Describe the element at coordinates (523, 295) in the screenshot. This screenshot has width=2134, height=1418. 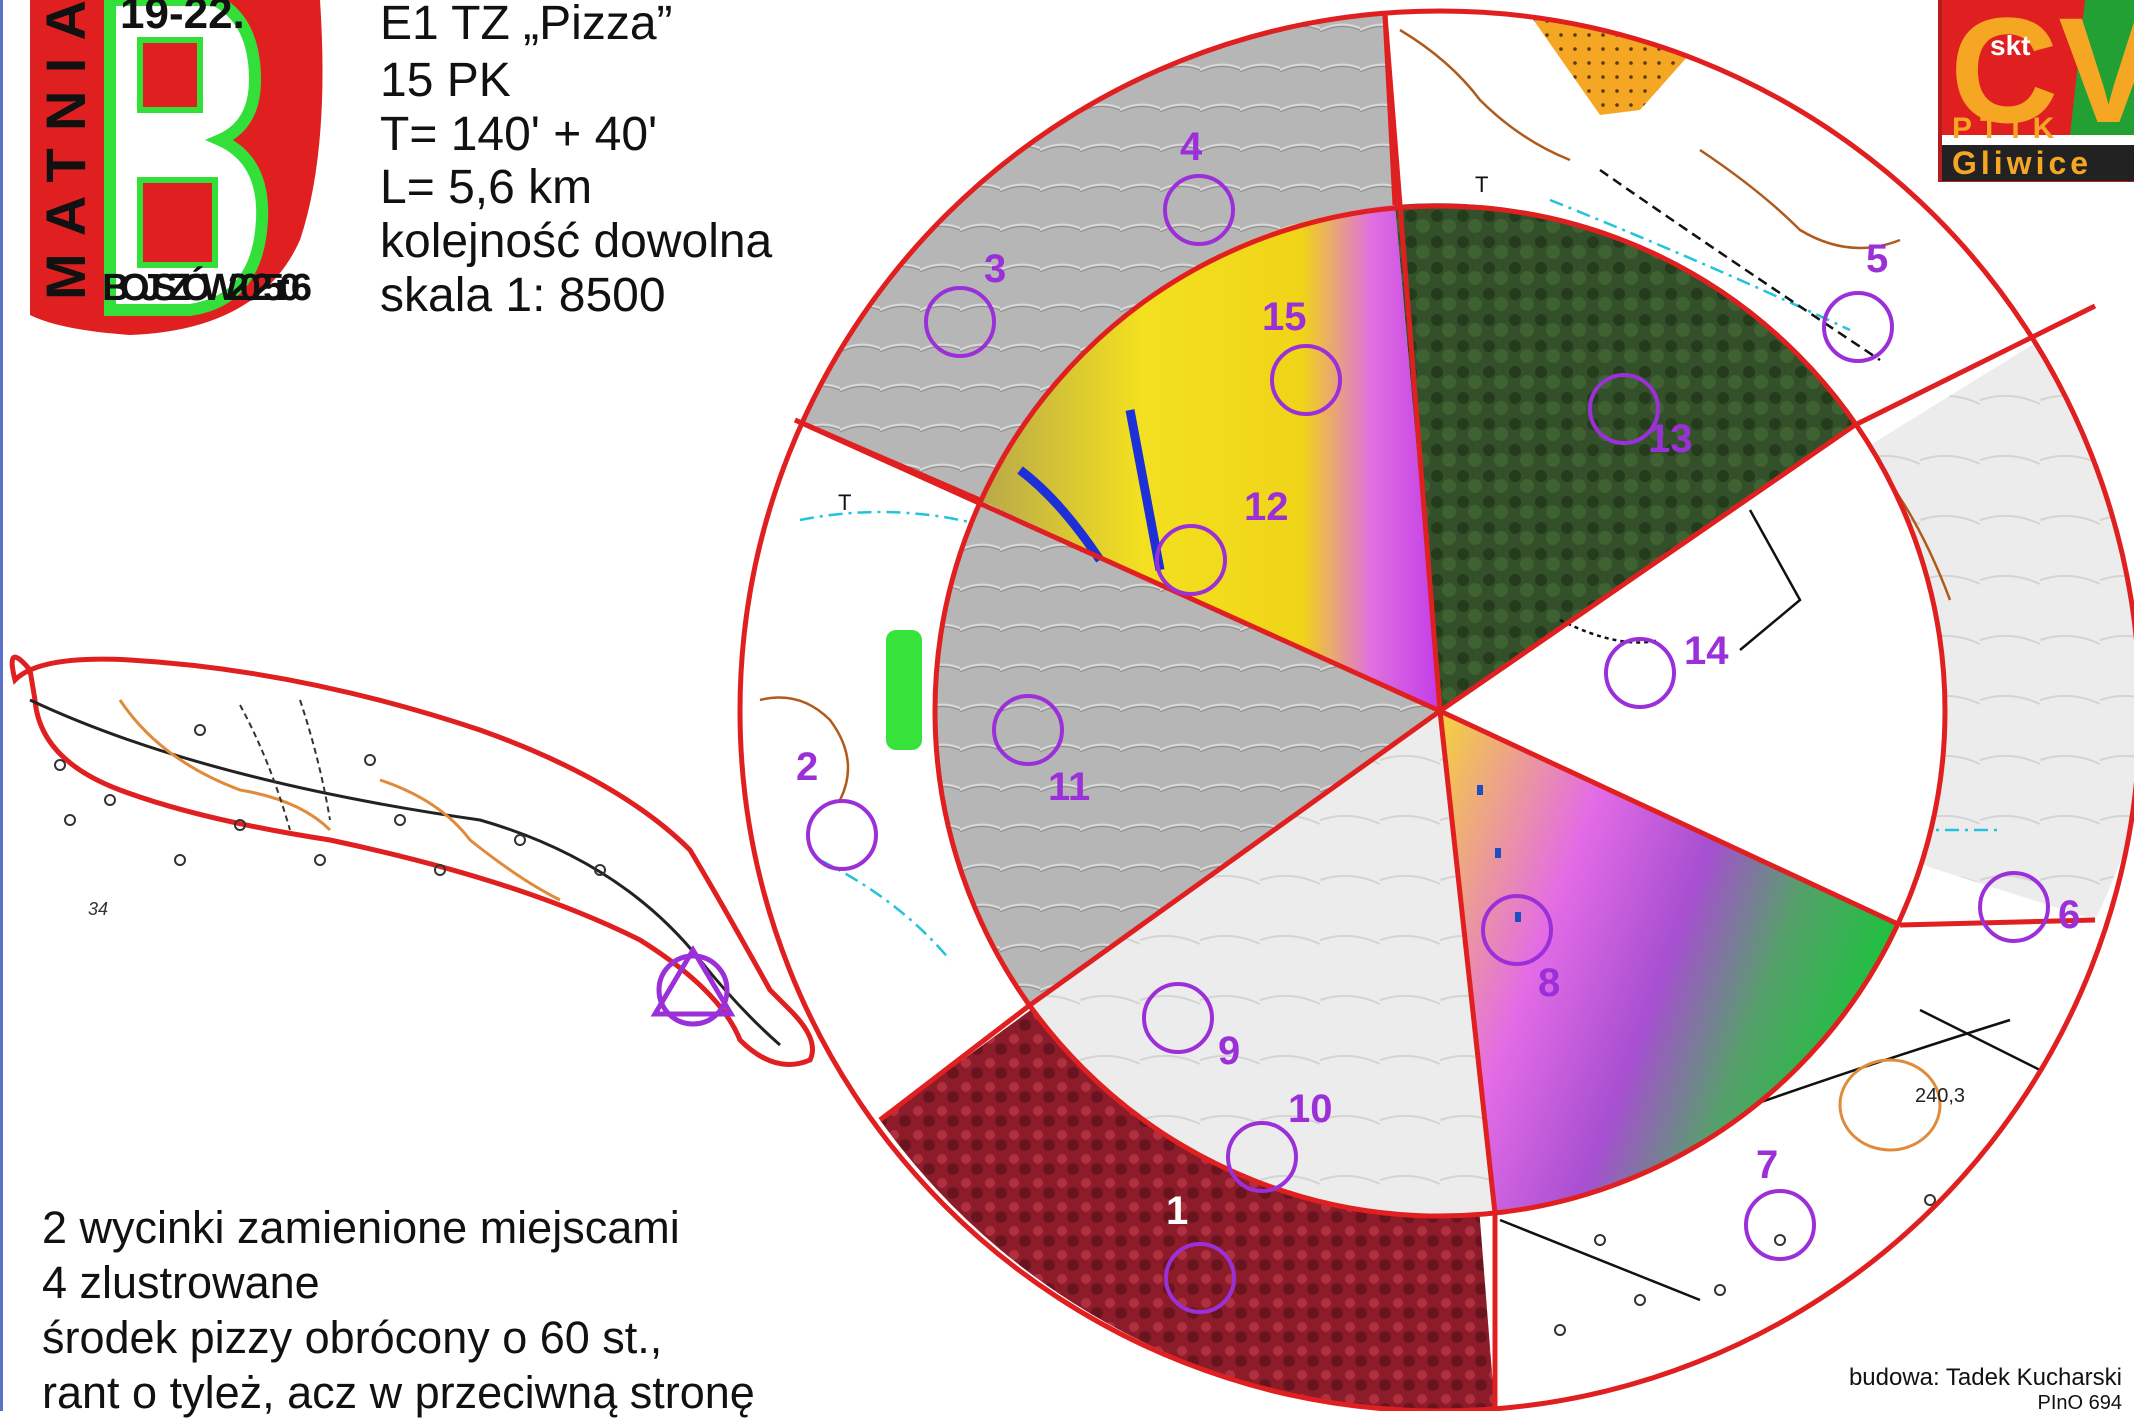
I see `map-scale: skala 1: 8500` at that location.